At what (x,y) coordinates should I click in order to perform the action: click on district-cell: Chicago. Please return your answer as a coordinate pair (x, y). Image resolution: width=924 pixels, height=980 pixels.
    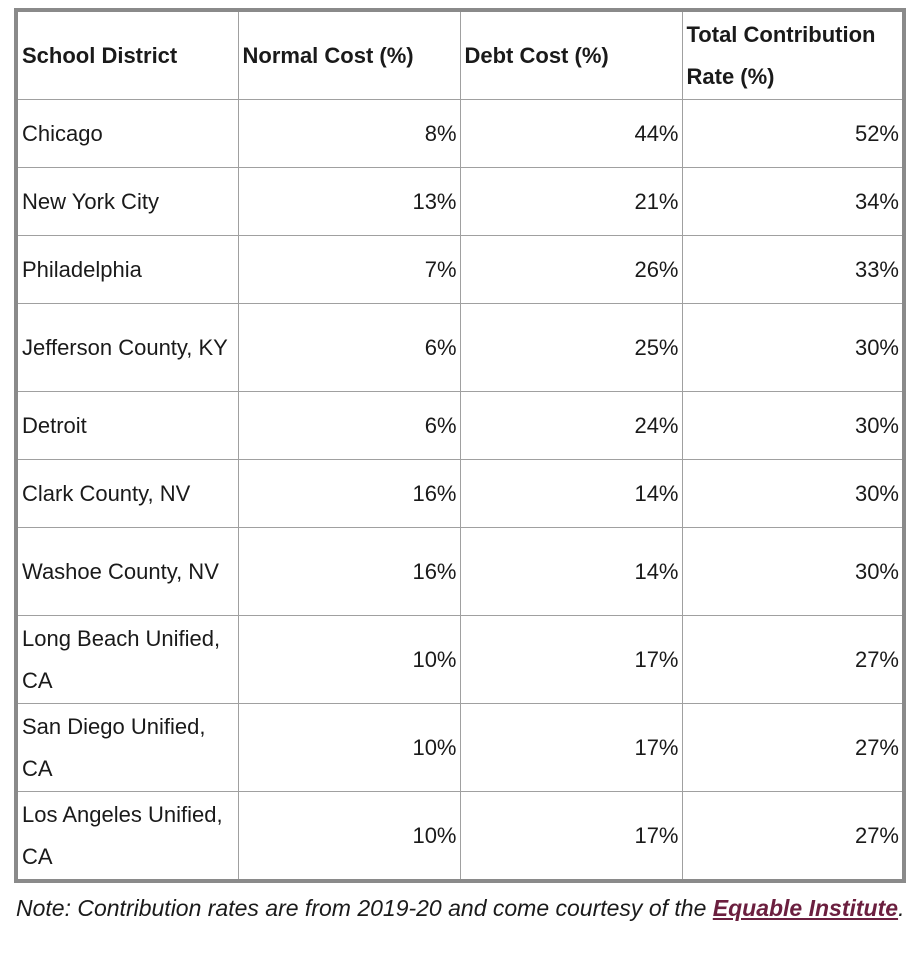
    Looking at the image, I should click on (127, 133).